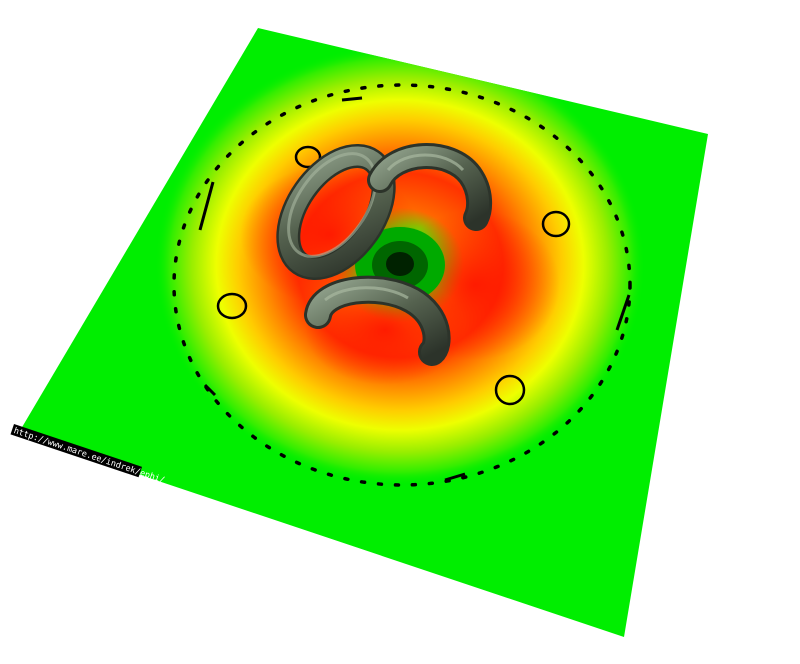 The image size is (800, 664). Describe the element at coordinates (400, 264) in the screenshot. I see `field-center` at that location.